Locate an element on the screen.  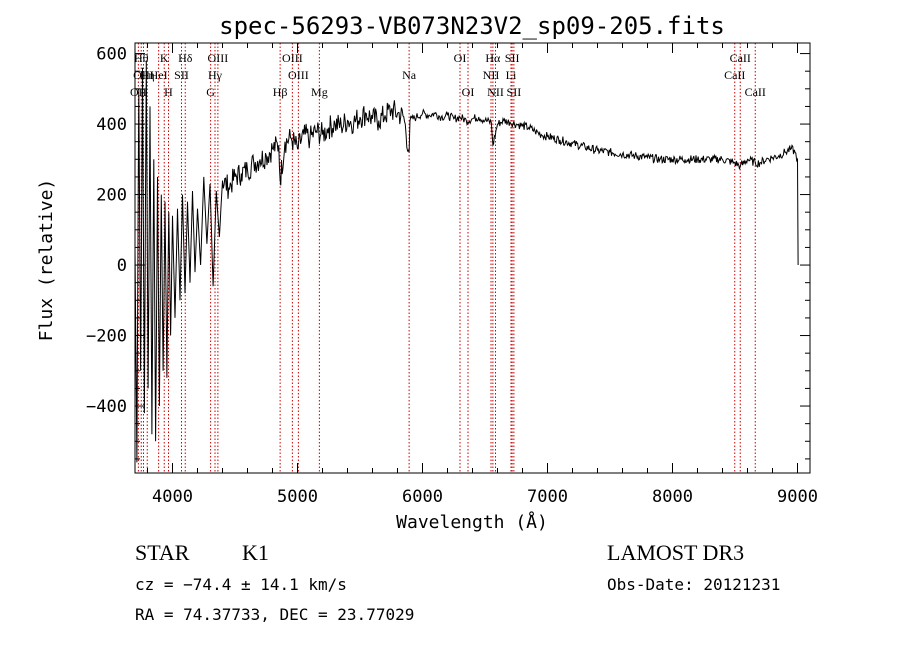
x-tick-label: 7000 is located at coordinates (547, 497).